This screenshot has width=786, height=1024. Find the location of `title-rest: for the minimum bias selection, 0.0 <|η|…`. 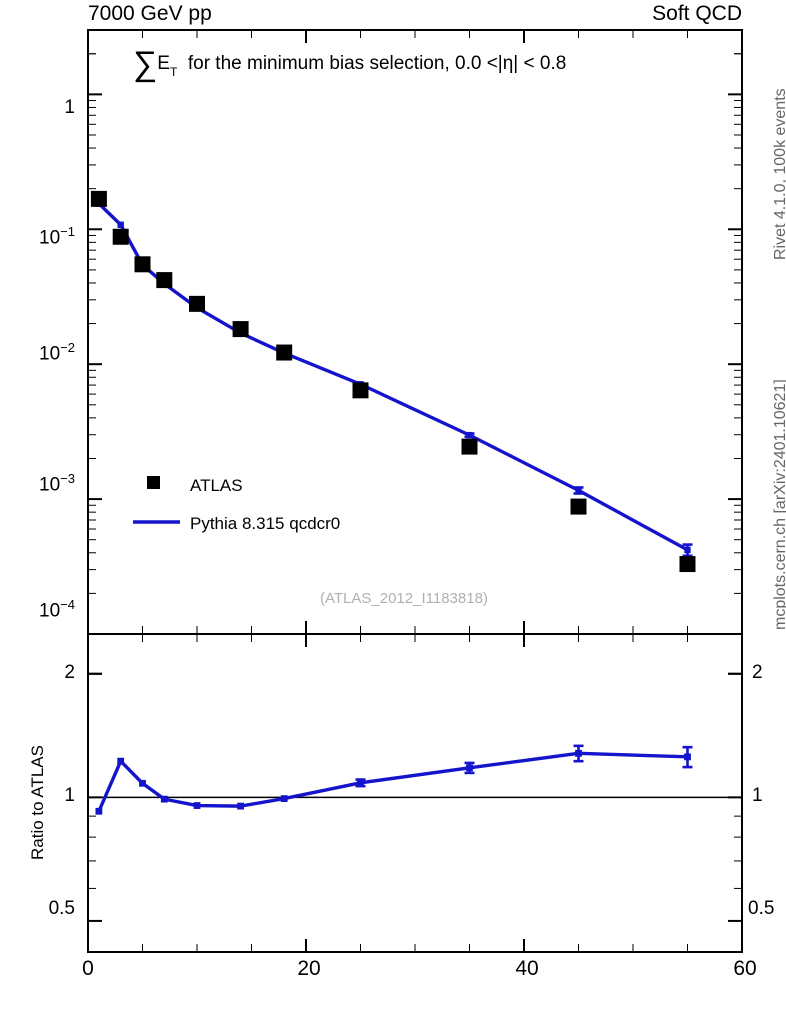

title-rest: for the minimum bias selection, 0.0 <|η|… is located at coordinates (377, 63).